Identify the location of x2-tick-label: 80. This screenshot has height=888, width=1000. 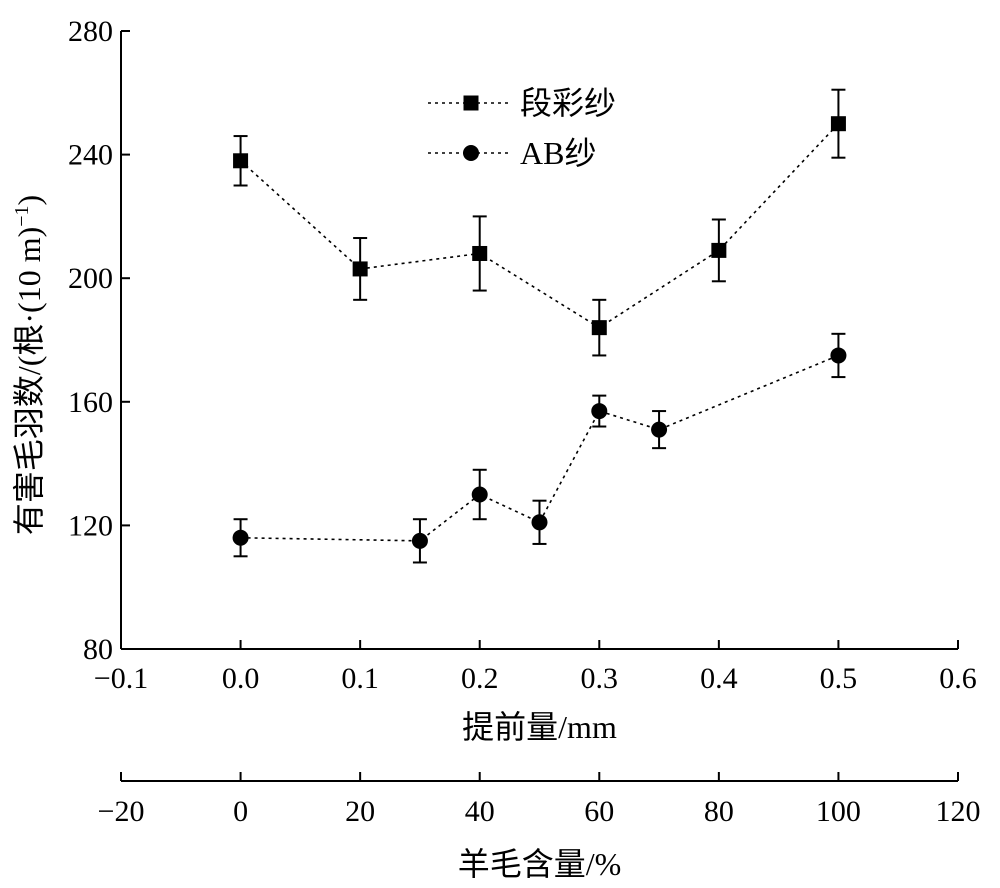
(719, 811).